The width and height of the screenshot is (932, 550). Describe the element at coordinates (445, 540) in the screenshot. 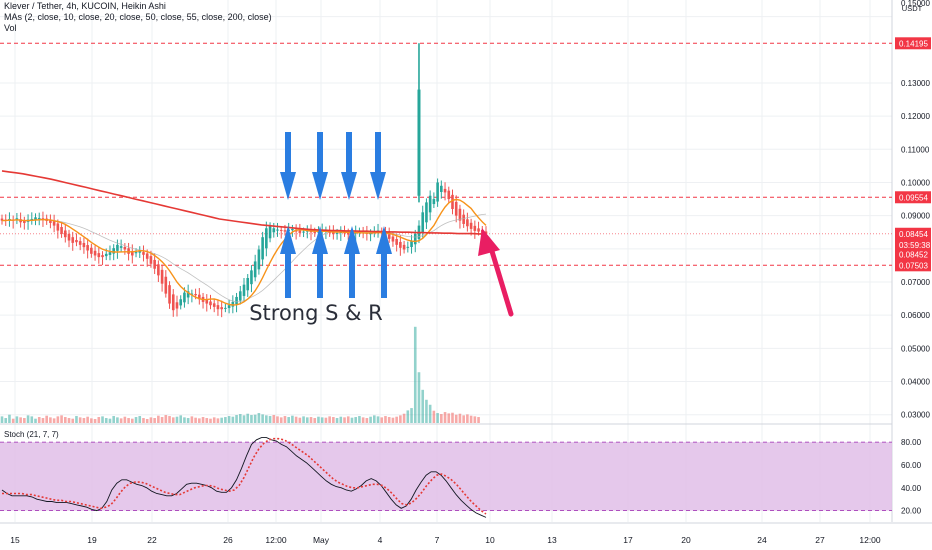

I see `time-axis: 15 19 22 26 12:00 May 4 7 10 13 17 20 24 27 12:00` at that location.